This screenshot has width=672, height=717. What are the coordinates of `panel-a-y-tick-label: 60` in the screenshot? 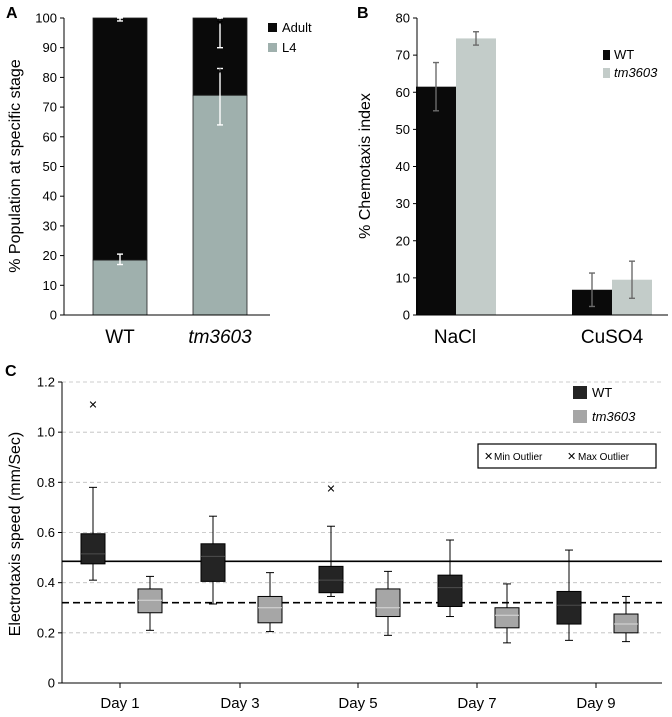 It's located at (50, 136).